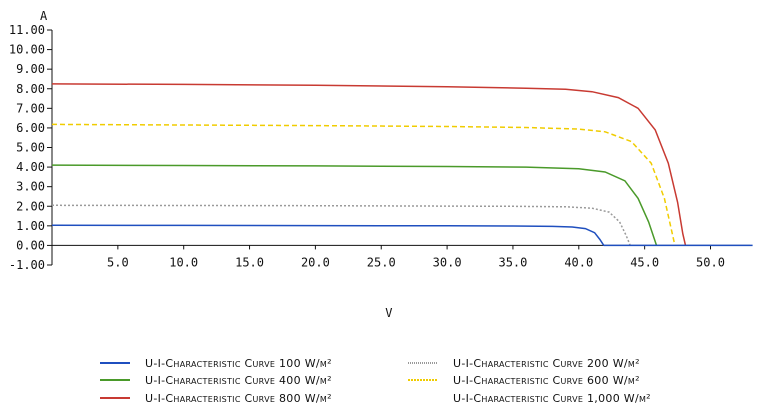 The height and width of the screenshot is (408, 767). Describe the element at coordinates (447, 262) in the screenshot. I see `x-tick-label: 30.0` at that location.